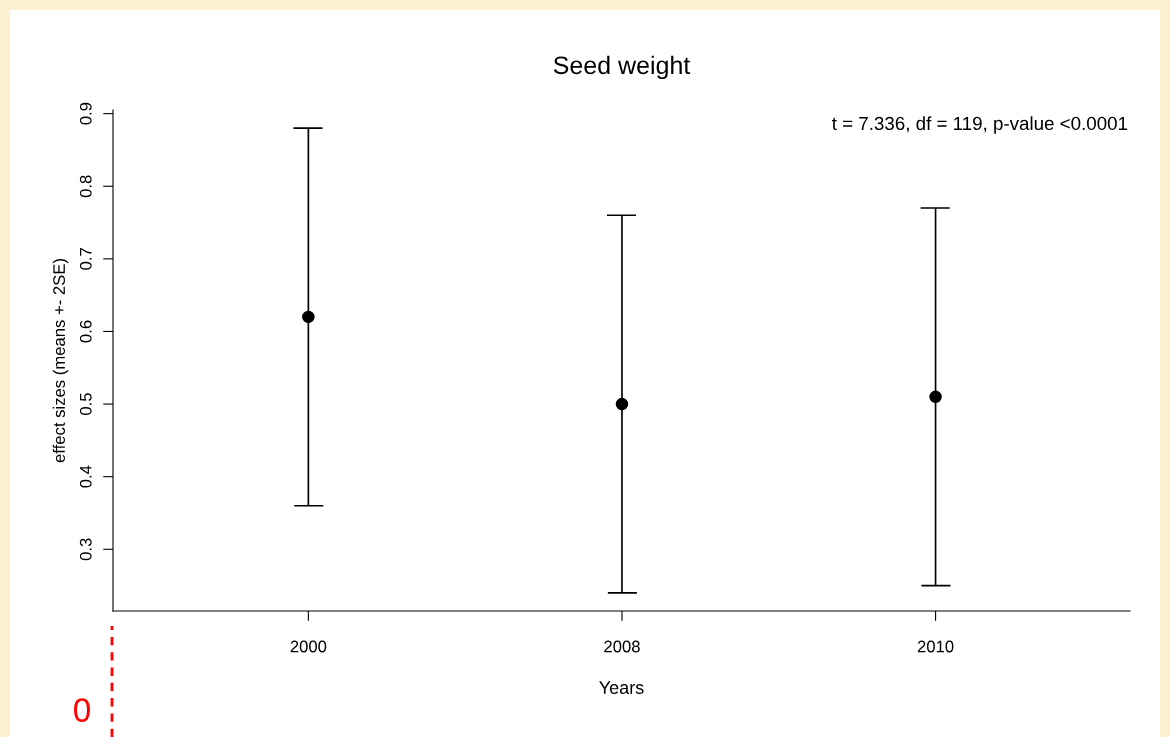  What do you see at coordinates (622, 67) in the screenshot?
I see `chart-title: Seed weight` at bounding box center [622, 67].